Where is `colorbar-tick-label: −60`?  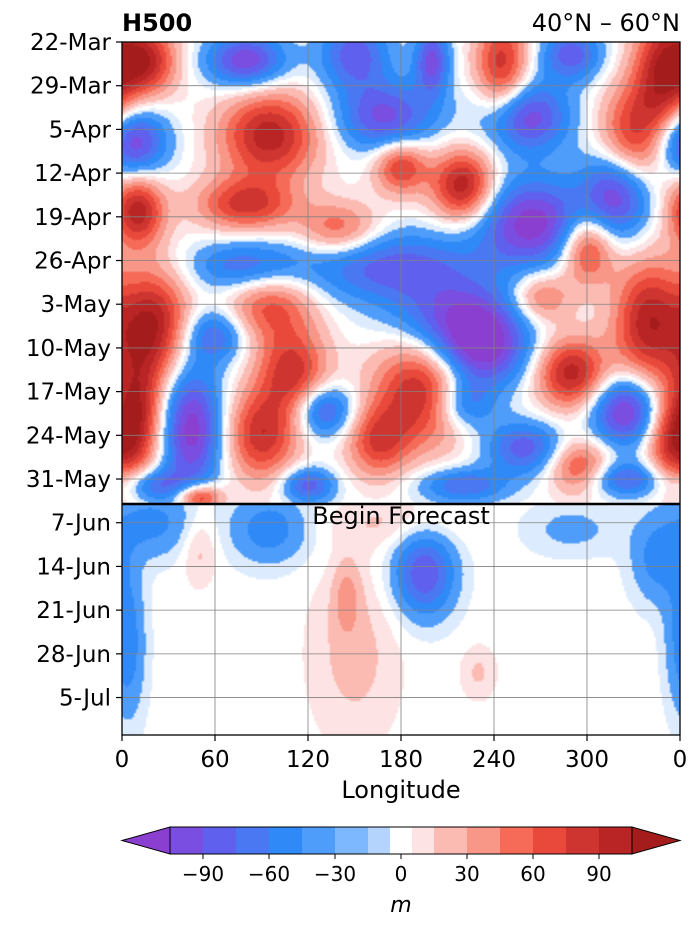 colorbar-tick-label: −60 is located at coordinates (269, 874).